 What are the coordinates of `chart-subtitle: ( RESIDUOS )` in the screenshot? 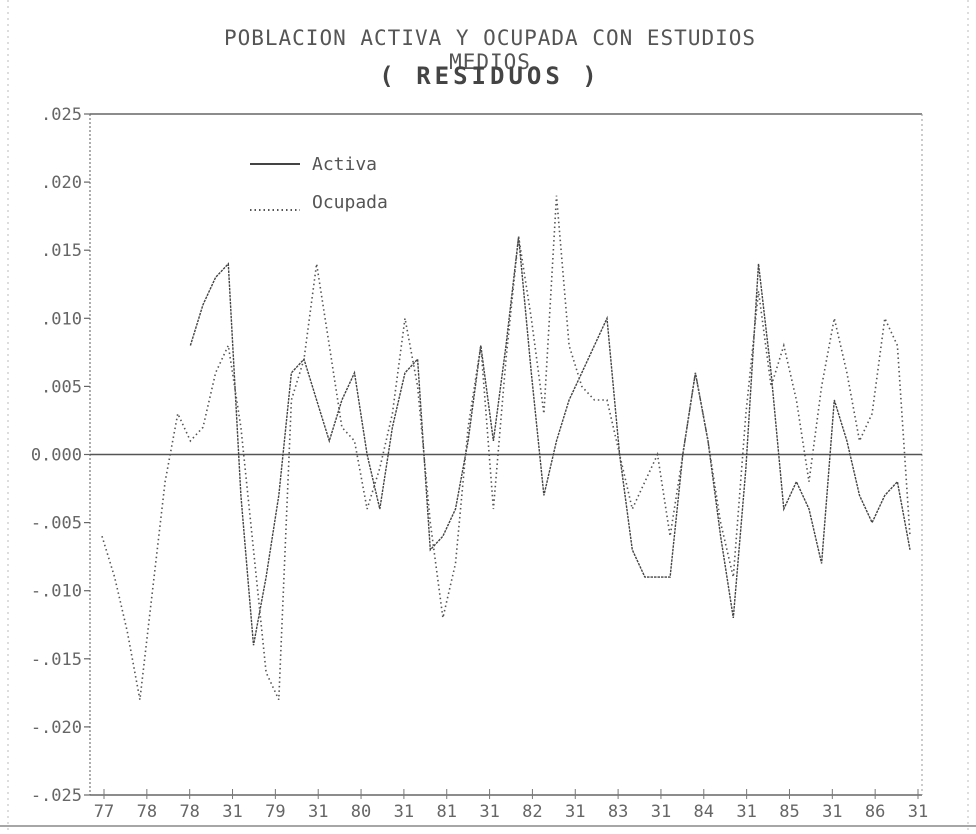 It's located at (490, 76).